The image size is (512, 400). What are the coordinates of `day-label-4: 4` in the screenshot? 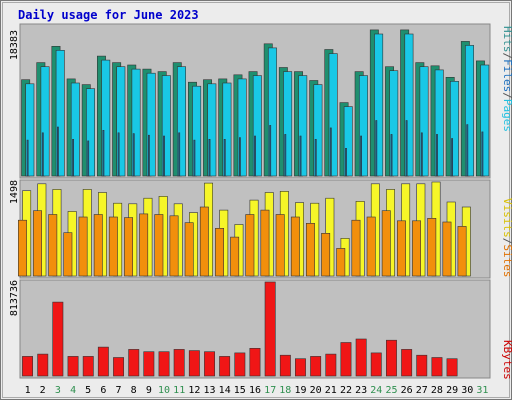 It's located at (73, 390).